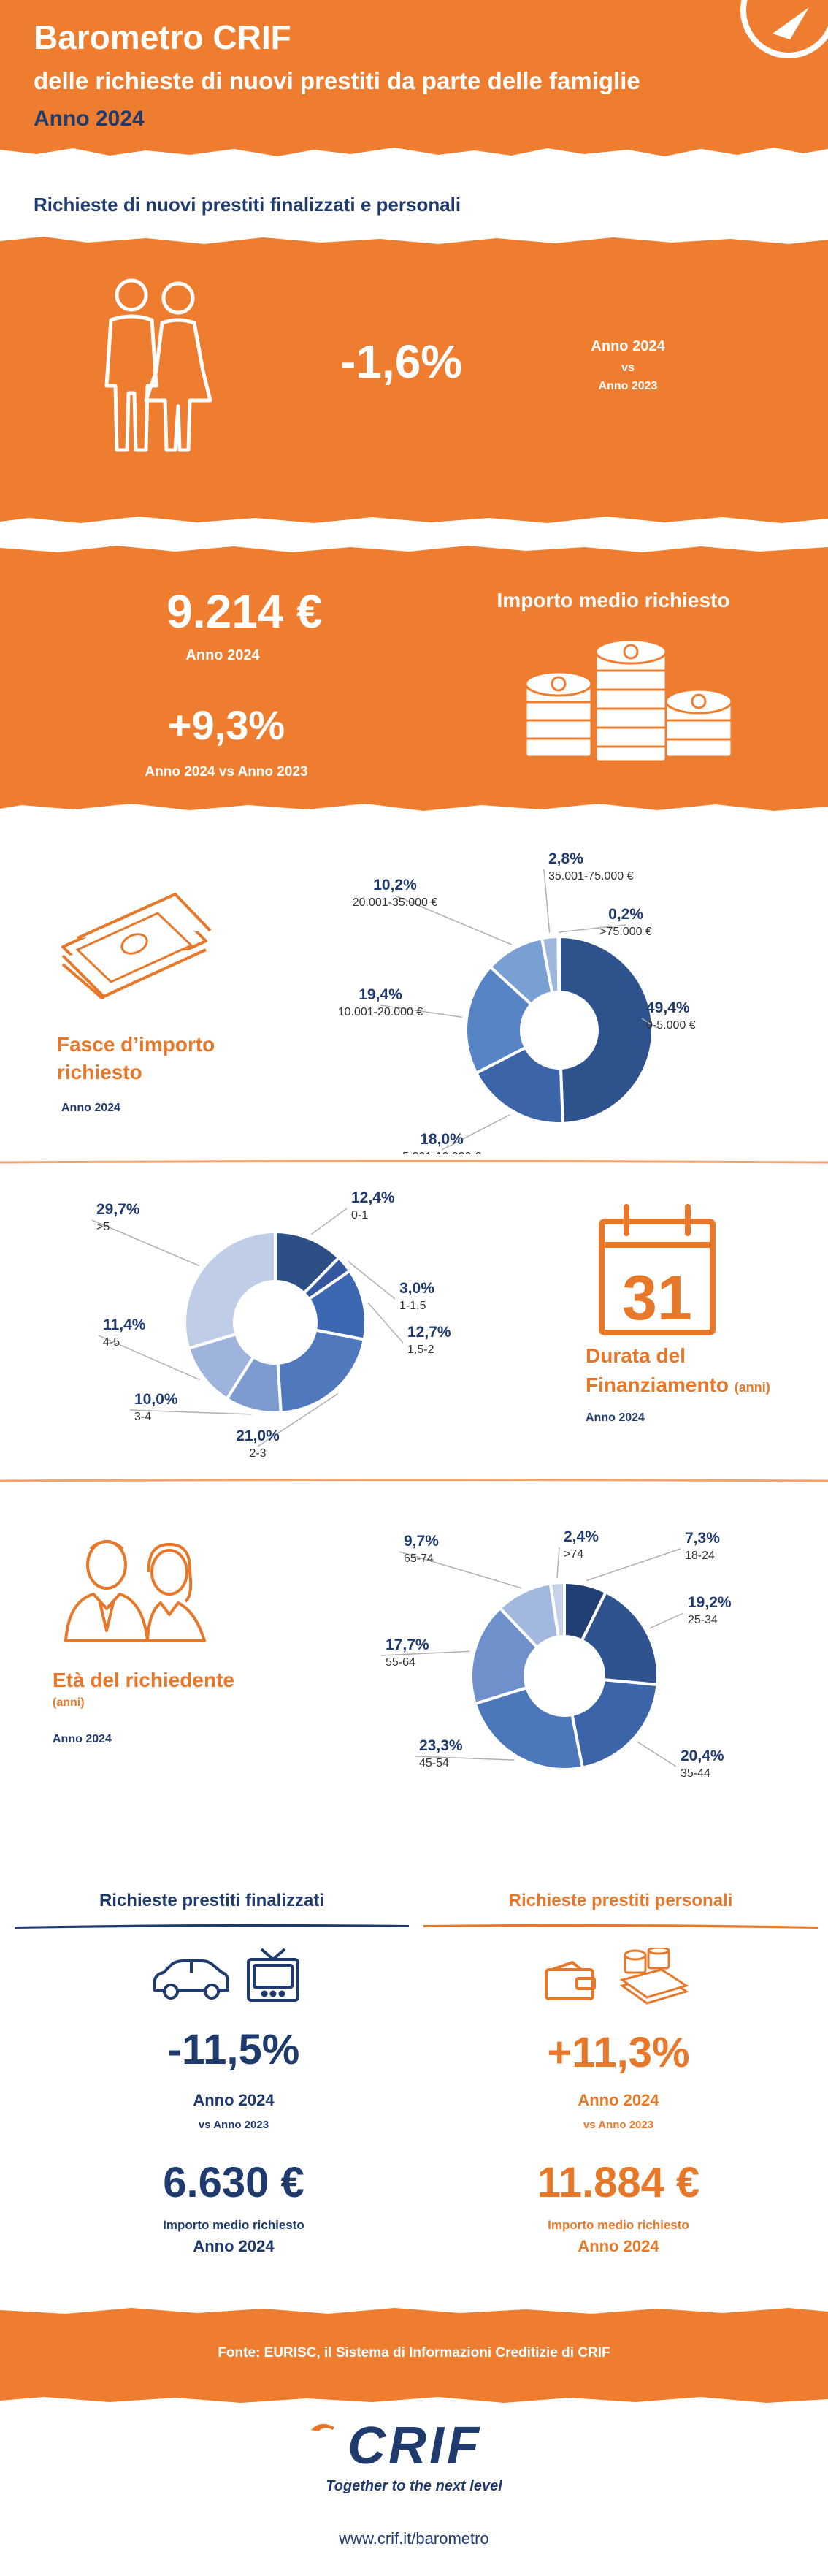 The image size is (828, 2576). What do you see at coordinates (618, 2052) in the screenshot?
I see `personali-change: +11,3%` at bounding box center [618, 2052].